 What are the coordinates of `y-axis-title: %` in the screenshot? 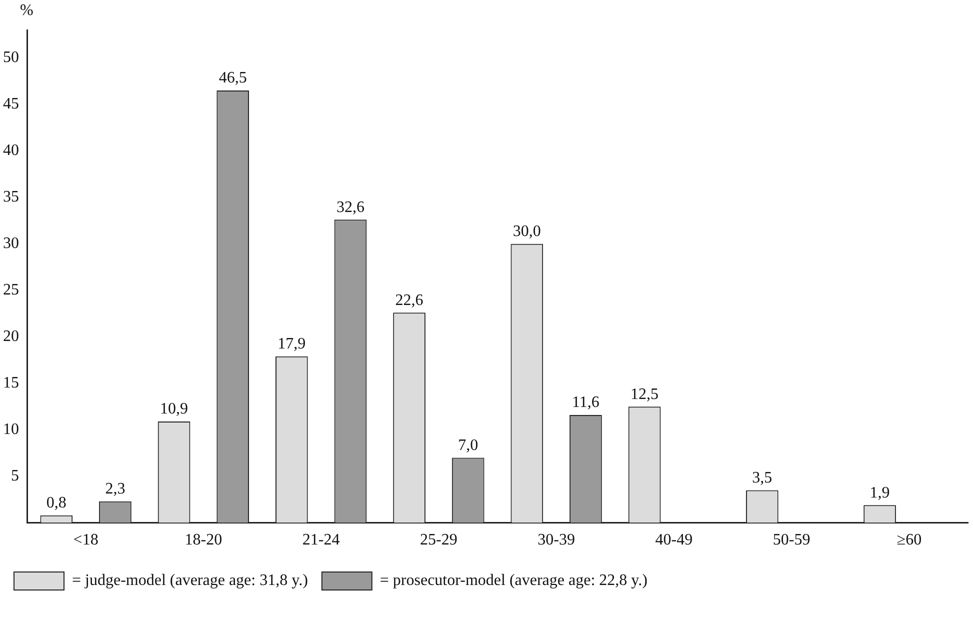 It's located at (27, 11).